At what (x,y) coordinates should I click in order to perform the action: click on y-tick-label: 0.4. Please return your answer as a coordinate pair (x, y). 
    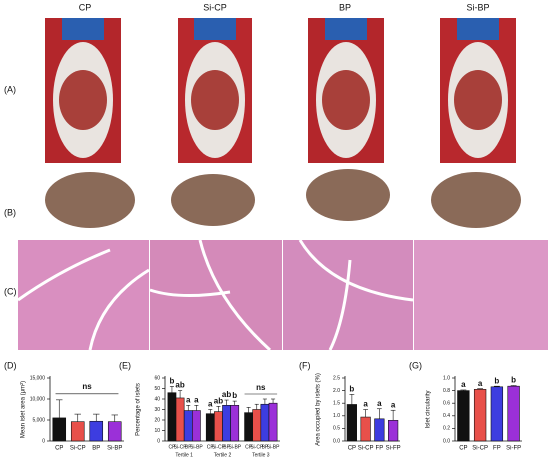
    Looking at the image, I should click on (446, 416).